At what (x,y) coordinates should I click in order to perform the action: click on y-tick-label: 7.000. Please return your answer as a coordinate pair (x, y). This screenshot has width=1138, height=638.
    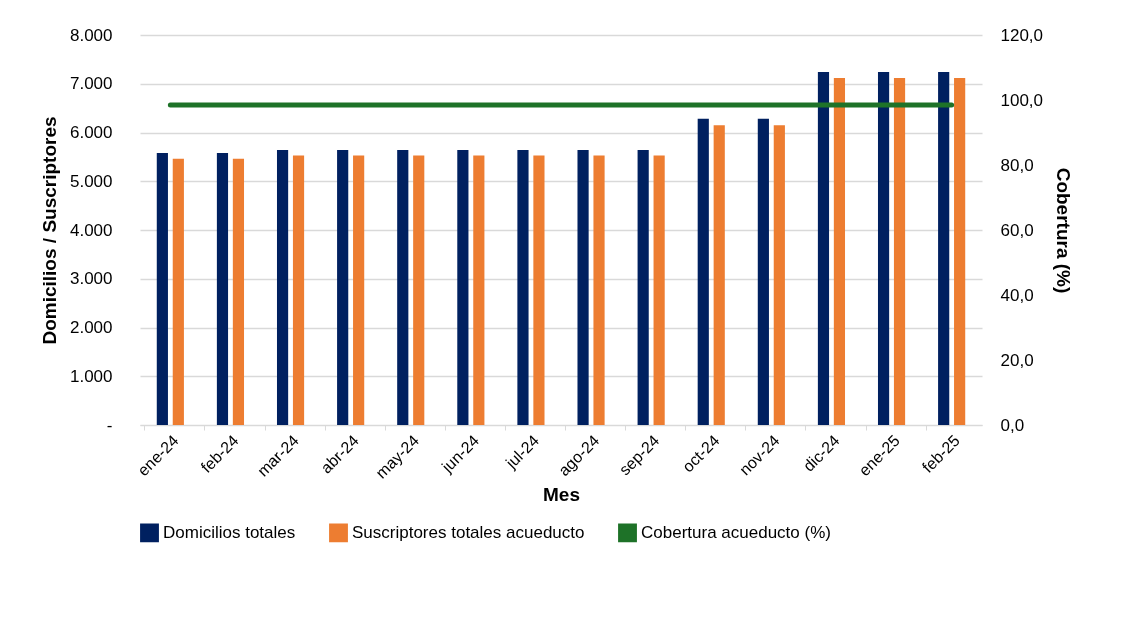
    Looking at the image, I should click on (91, 84).